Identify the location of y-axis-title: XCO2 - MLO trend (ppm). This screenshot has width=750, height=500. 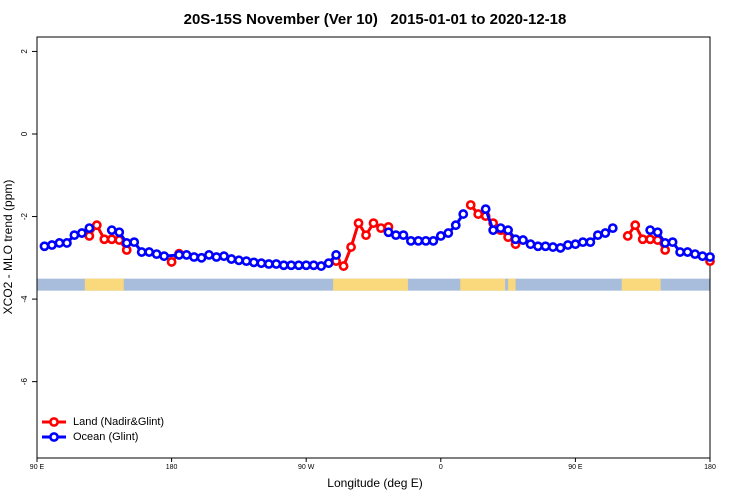
(8, 247).